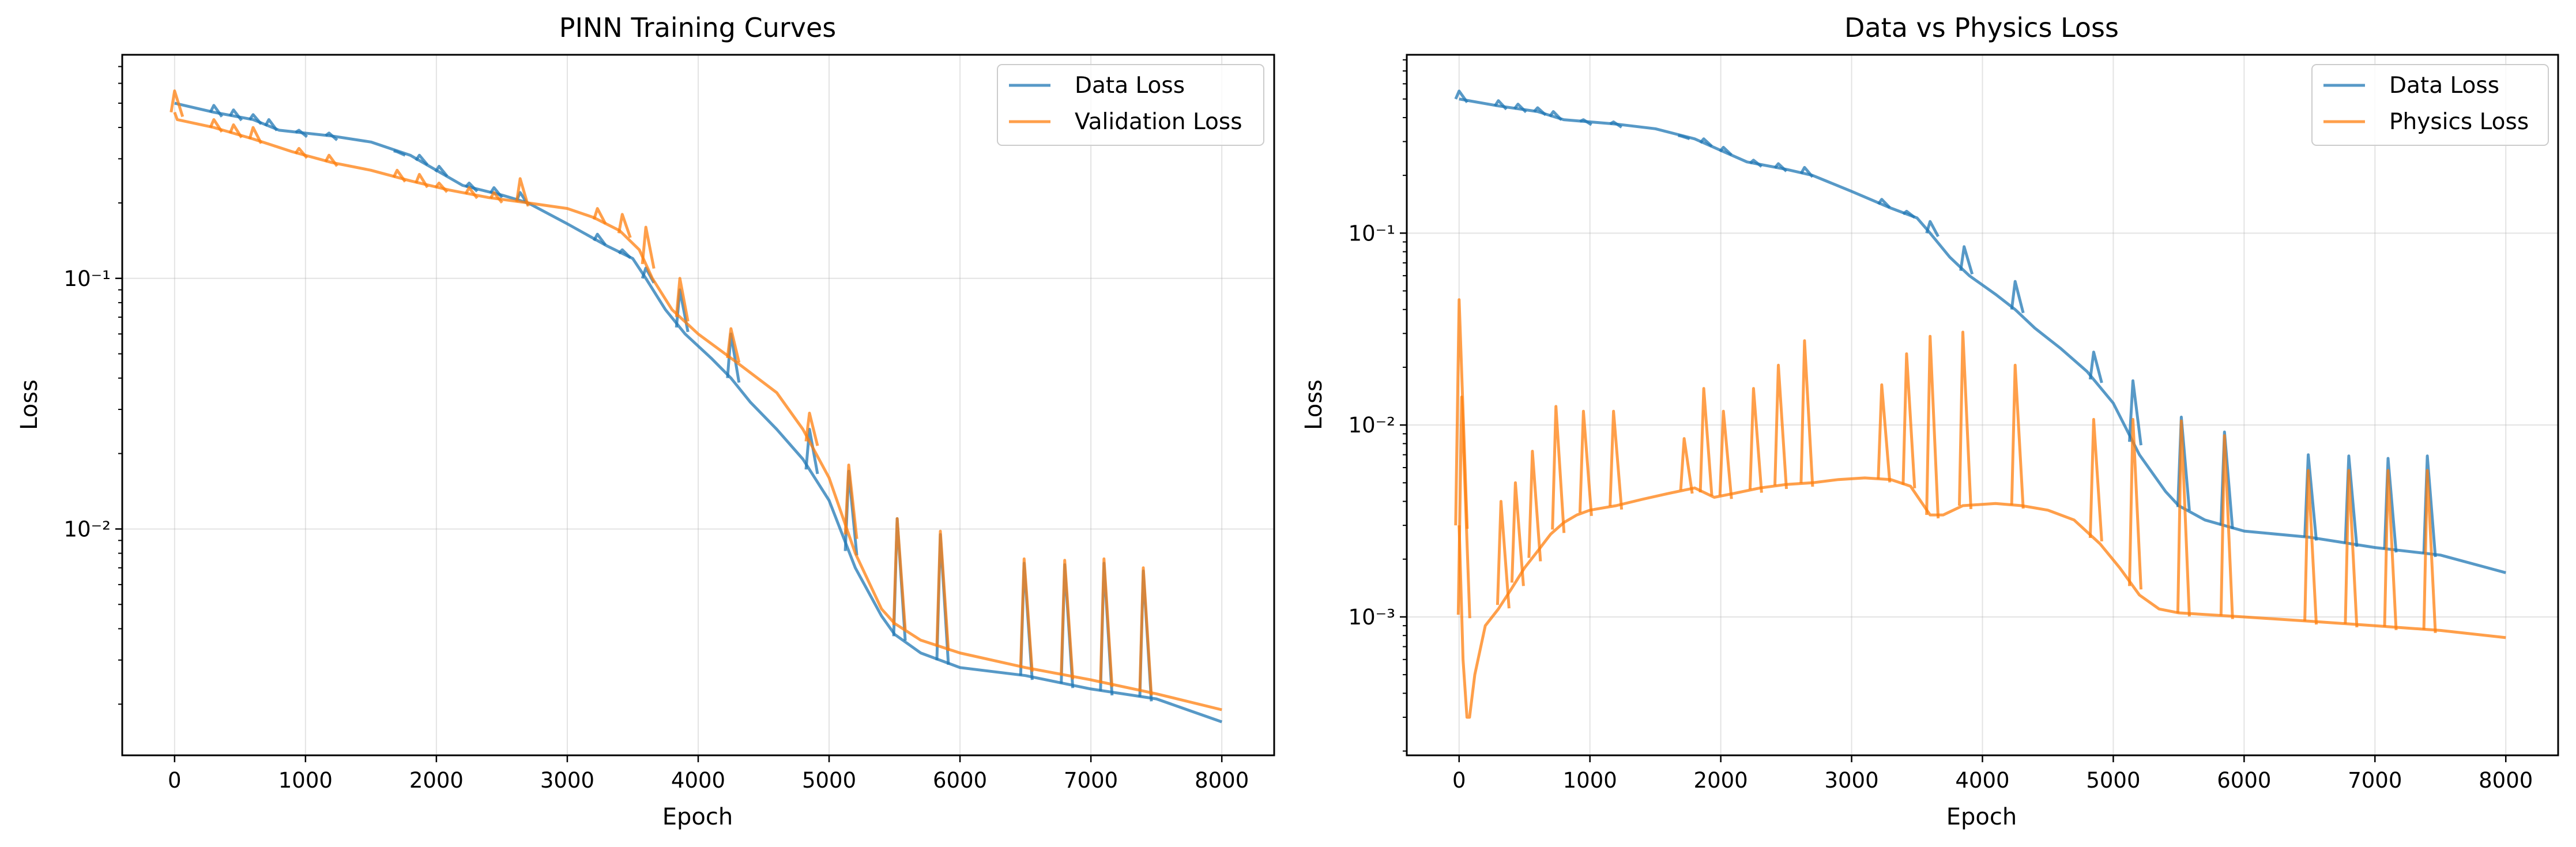 Image resolution: width=2576 pixels, height=847 pixels. What do you see at coordinates (436, 780) in the screenshot?
I see `left-xtick-label: 2000` at bounding box center [436, 780].